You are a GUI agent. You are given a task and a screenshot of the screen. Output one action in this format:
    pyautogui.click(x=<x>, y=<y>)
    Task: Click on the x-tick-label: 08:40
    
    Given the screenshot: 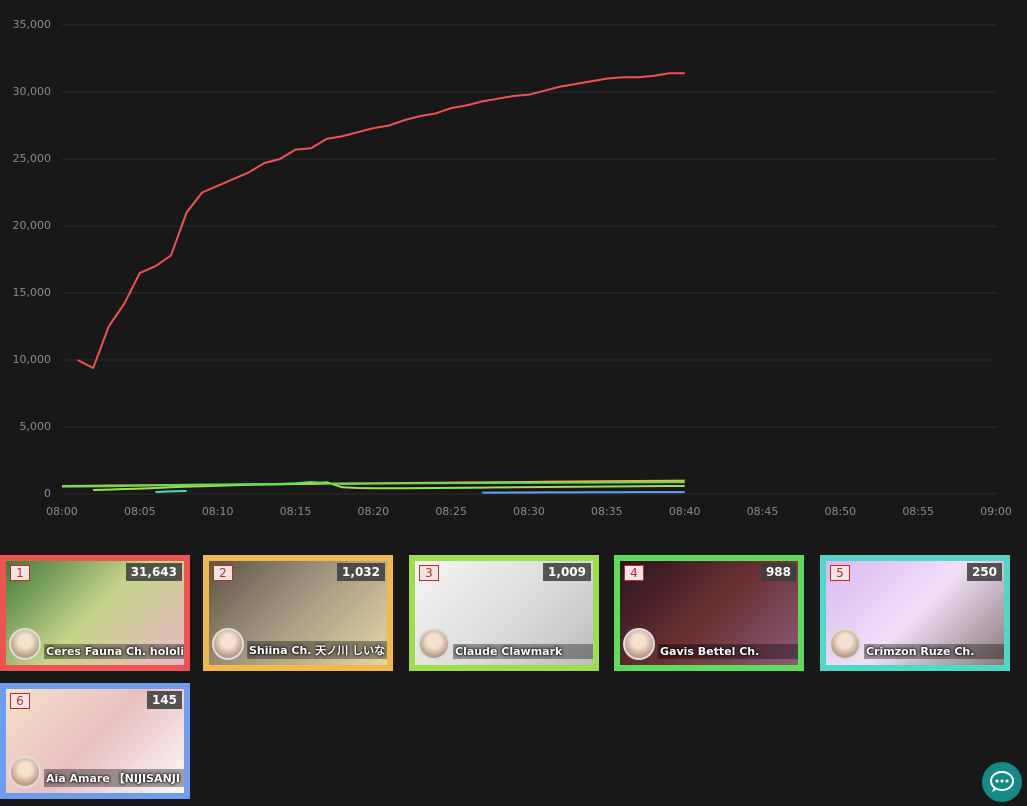 What is the action you would take?
    pyautogui.click(x=685, y=511)
    